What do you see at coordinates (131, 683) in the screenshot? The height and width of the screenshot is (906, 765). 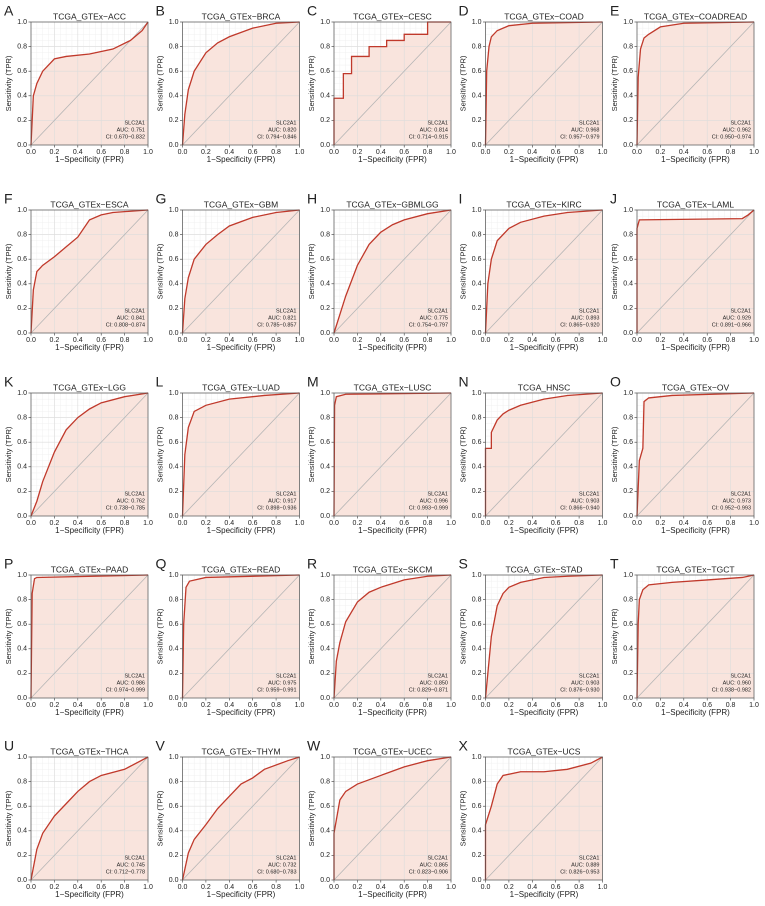 I see `annotation: AUC: 0.986` at bounding box center [131, 683].